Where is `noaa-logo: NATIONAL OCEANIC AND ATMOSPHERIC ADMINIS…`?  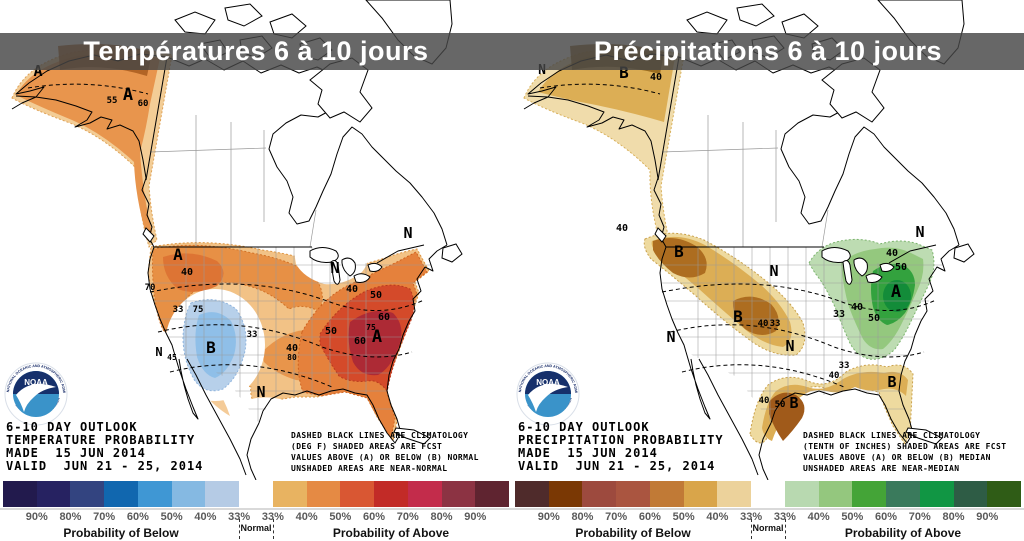 noaa-logo: NATIONAL OCEANIC AND ATMOSPHERIC ADMINIS… is located at coordinates (547, 392).